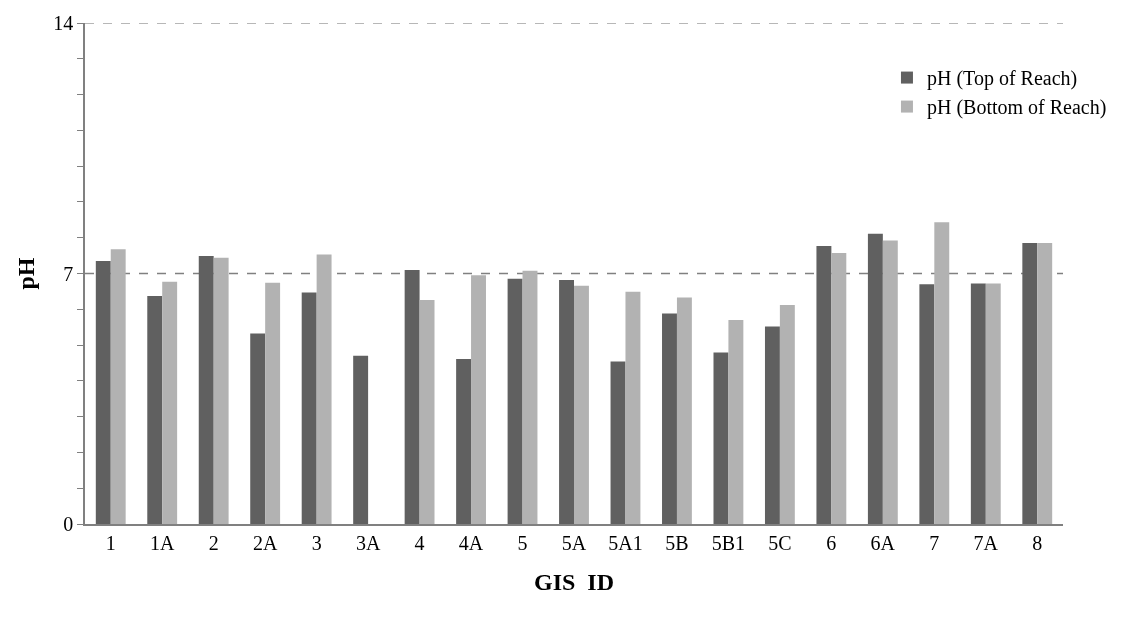 The width and height of the screenshot is (1124, 619). What do you see at coordinates (213, 542) in the screenshot?
I see `x-tick-label: 2` at bounding box center [213, 542].